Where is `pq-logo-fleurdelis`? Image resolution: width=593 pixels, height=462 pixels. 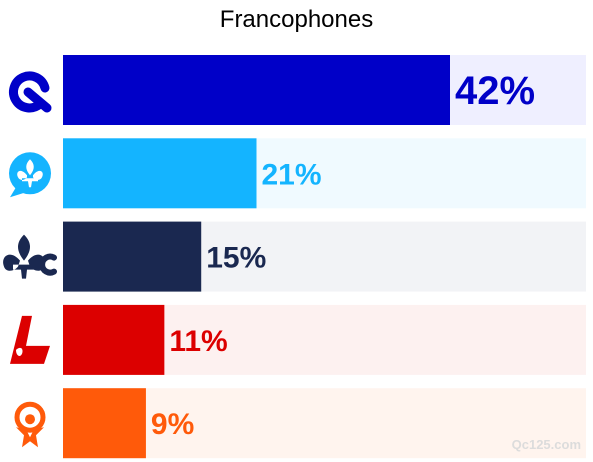 pq-logo-fleurdelis is located at coordinates (30, 173).